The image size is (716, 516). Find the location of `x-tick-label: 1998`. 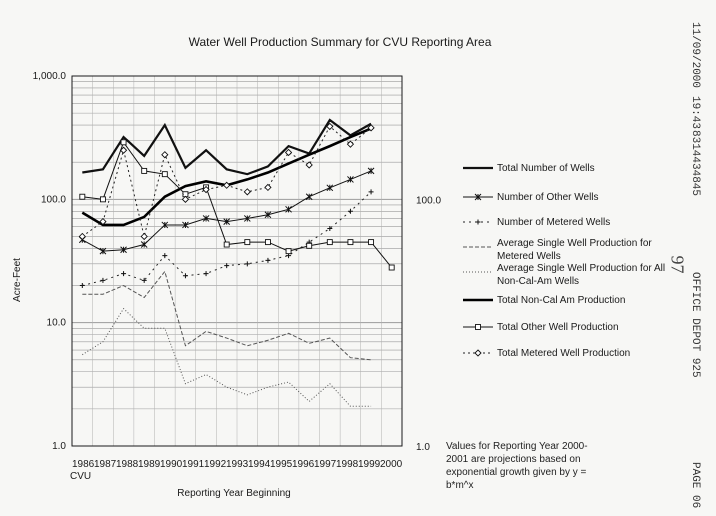

x-tick-label: 1998 is located at coordinates (347, 464).